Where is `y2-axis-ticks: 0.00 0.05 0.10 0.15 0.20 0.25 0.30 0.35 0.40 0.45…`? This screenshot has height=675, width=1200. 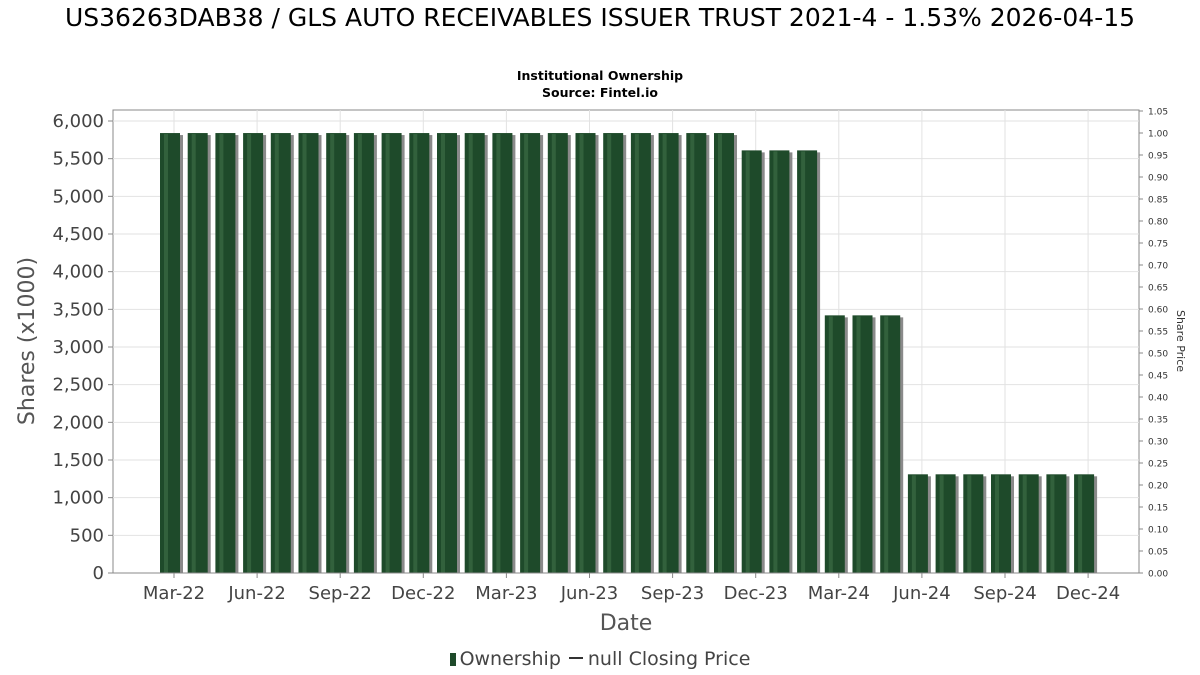 y2-axis-ticks: 0.00 0.05 0.10 0.15 0.20 0.25 0.30 0.35 0.40 0.45… is located at coordinates (1153, 344).